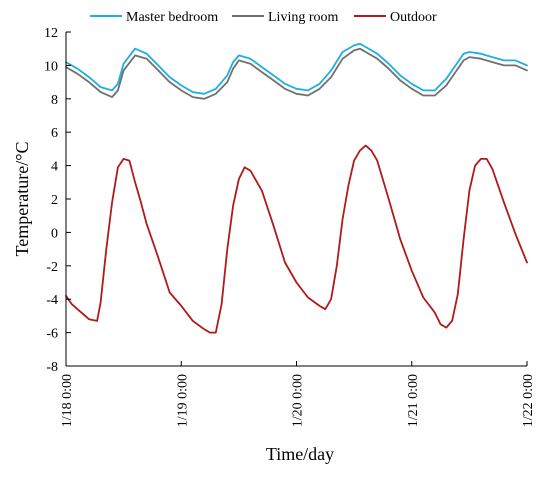  Describe the element at coordinates (54, 167) in the screenshot. I see `y-tick-label: 4` at that location.